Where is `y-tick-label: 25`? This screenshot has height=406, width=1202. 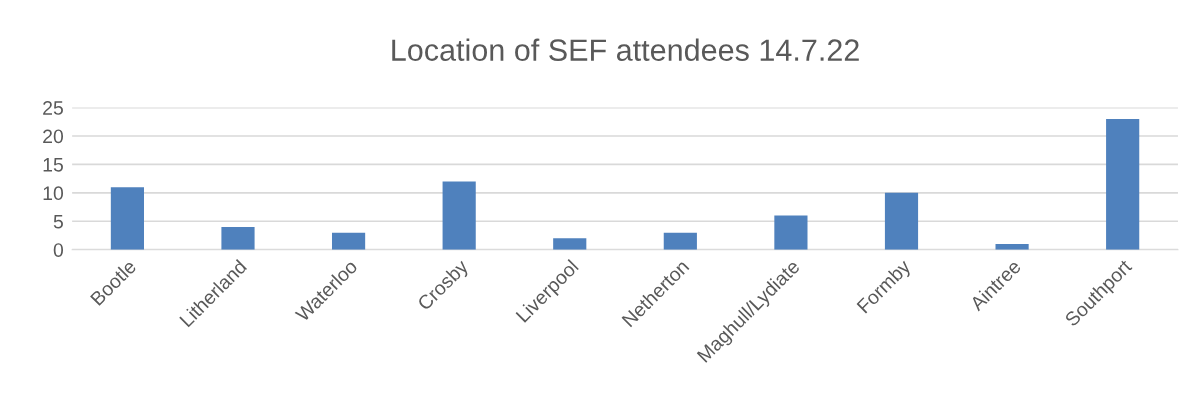 y-tick-label: 25 is located at coordinates (53, 108).